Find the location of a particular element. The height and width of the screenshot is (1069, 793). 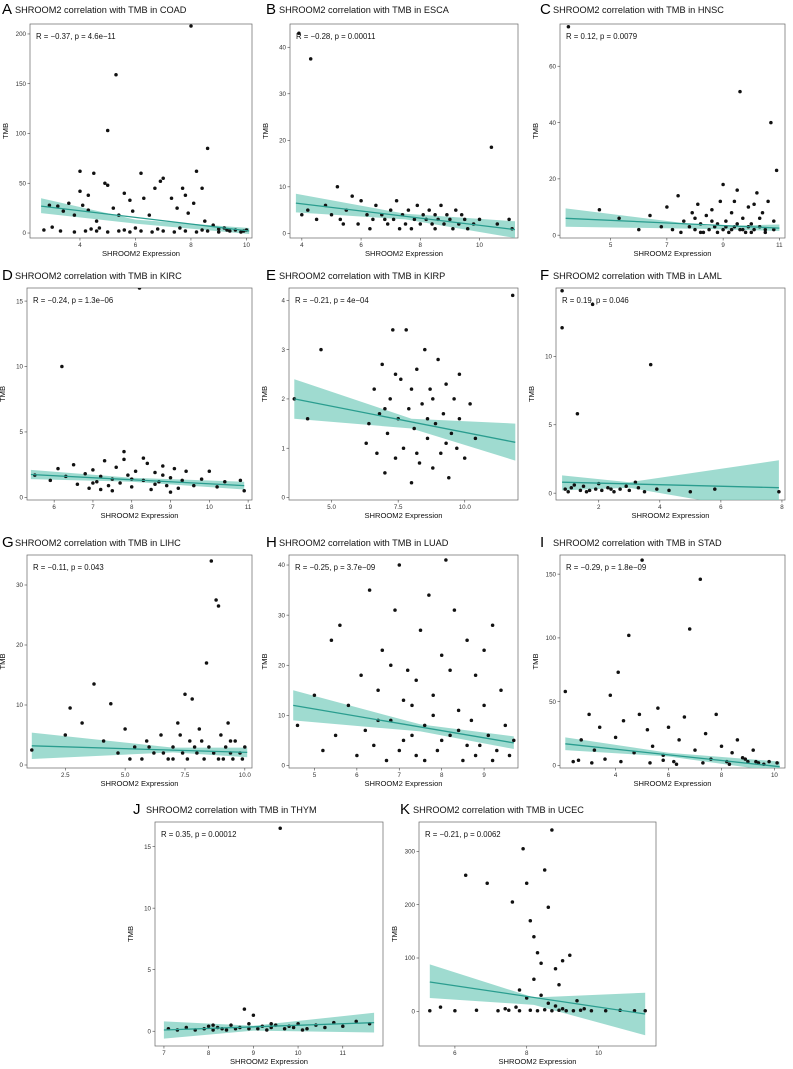

y-axis-label: TMB is located at coordinates (531, 394).